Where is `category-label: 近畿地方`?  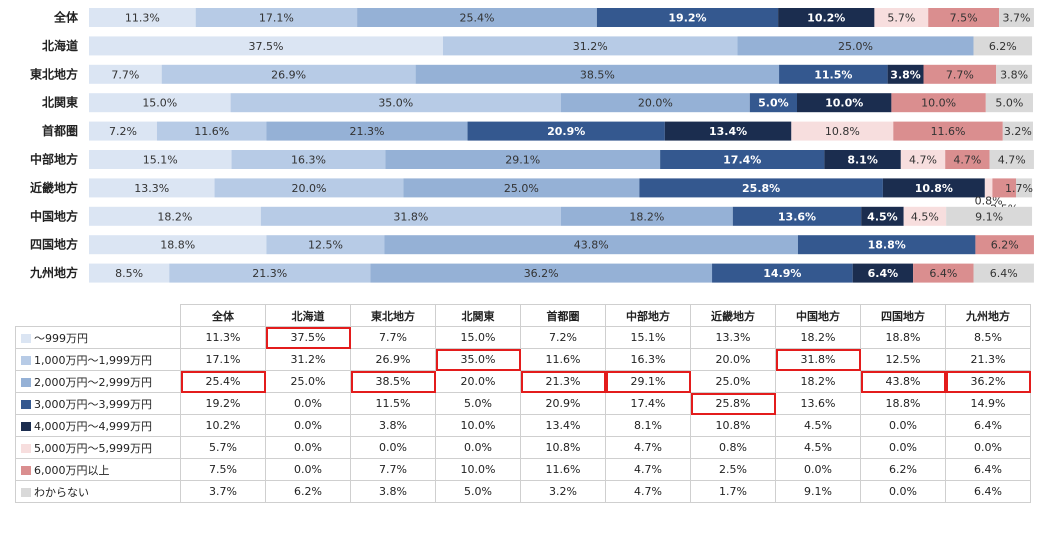
category-label: 近畿地方 is located at coordinates (54, 187).